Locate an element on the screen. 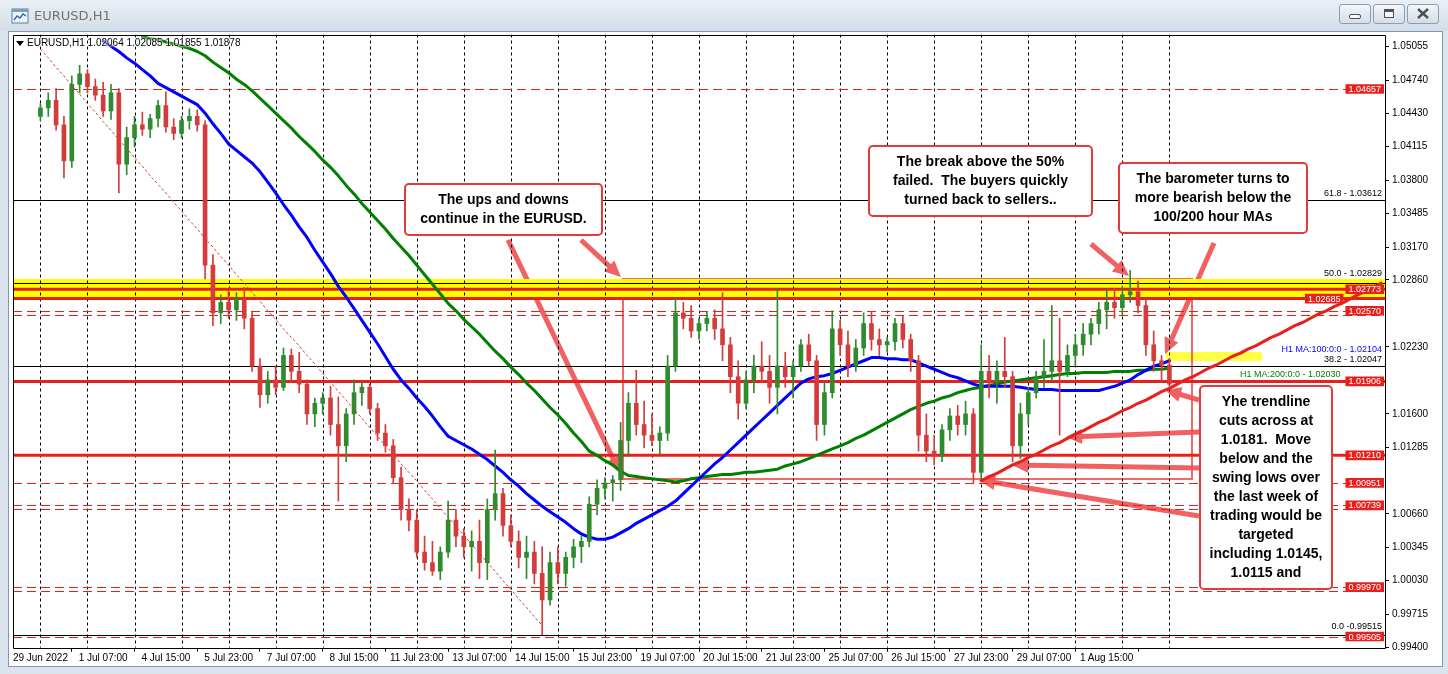 This screenshot has height=674, width=1448. y-tick-label: 1.00660 is located at coordinates (1410, 513).